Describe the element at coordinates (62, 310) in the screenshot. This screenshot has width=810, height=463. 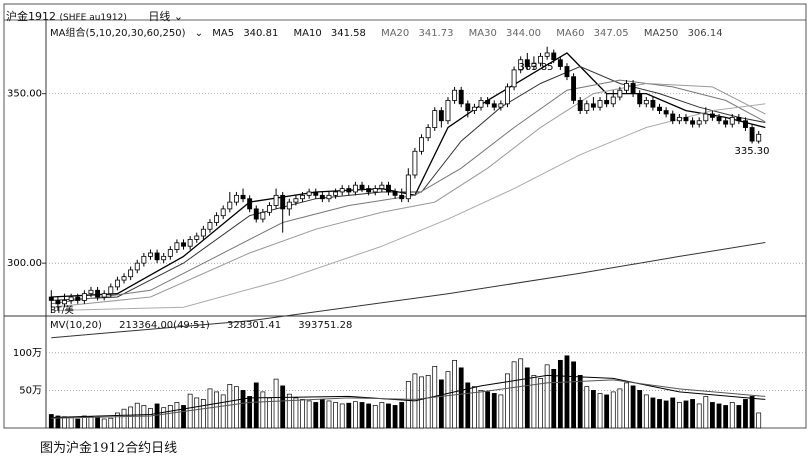
I see `corner-label: BT/美` at that location.